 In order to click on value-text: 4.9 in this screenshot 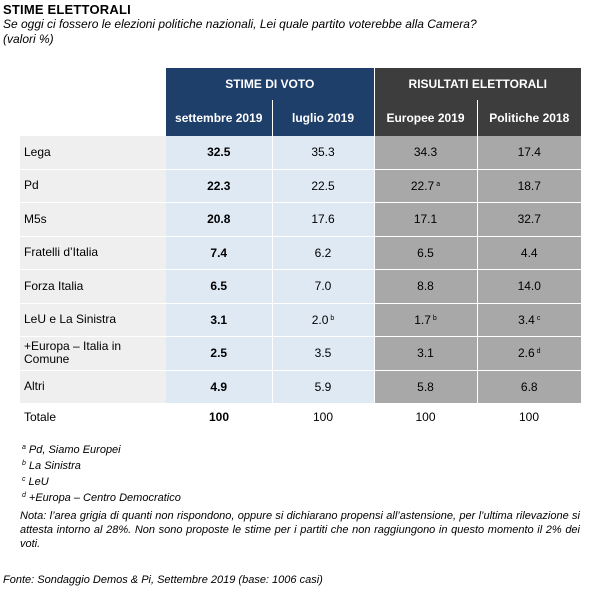, I will do `click(219, 386)`.